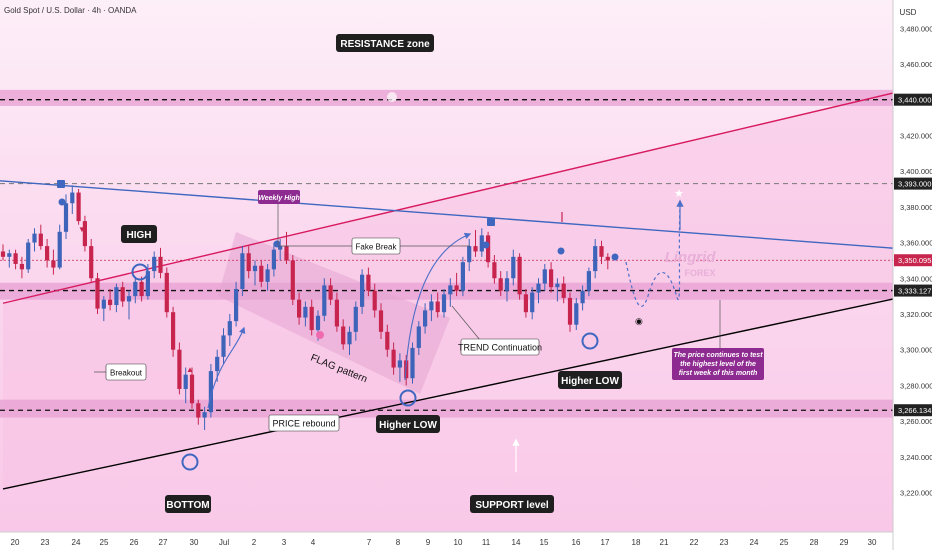 The width and height of the screenshot is (932, 550). What do you see at coordinates (718, 364) in the screenshot?
I see `note-line: the highest level of the` at bounding box center [718, 364].